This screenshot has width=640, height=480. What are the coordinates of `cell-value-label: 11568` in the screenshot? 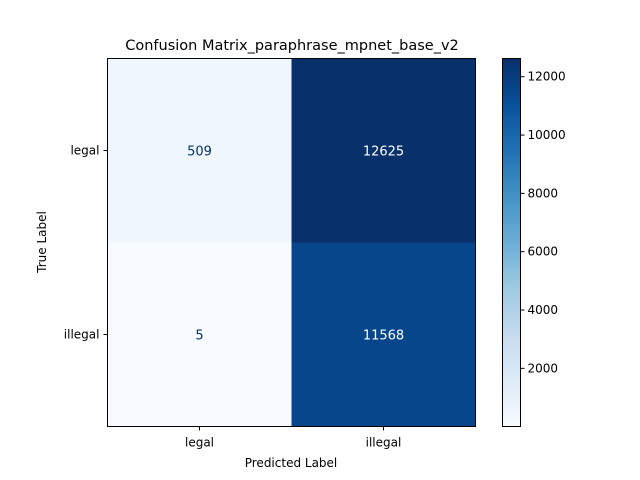 It's located at (383, 336).